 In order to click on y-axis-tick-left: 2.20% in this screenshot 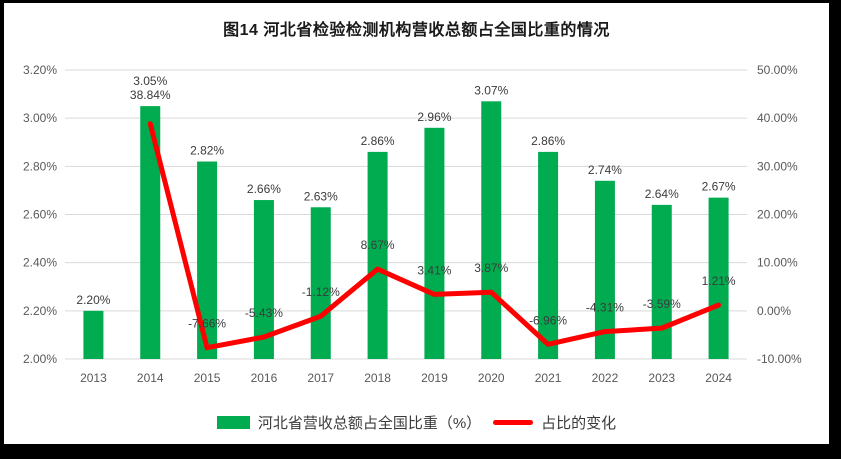, I will do `click(40, 311)`.